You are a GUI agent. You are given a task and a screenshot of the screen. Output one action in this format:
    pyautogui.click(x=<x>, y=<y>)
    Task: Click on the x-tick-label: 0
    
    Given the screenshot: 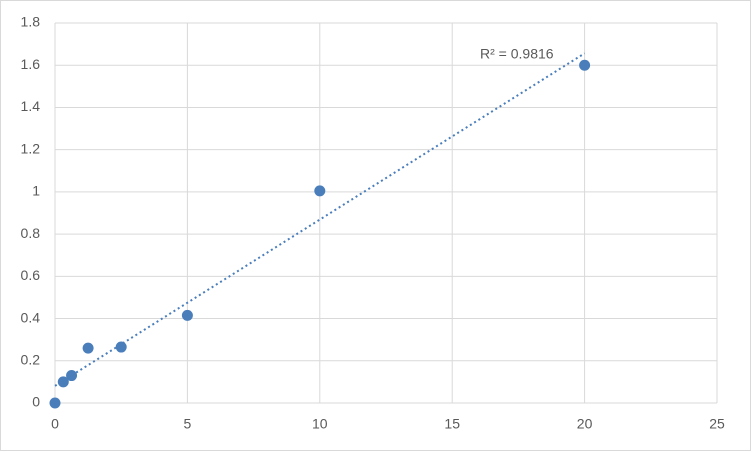 What is the action you would take?
    pyautogui.click(x=55, y=424)
    